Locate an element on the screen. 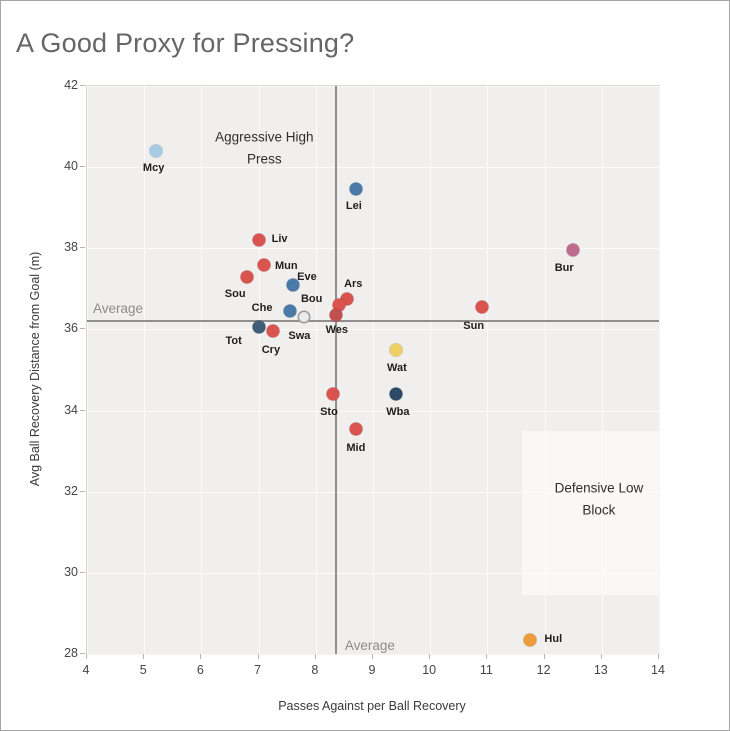 Image resolution: width=730 pixels, height=731 pixels. data-point-label-tot: Tot is located at coordinates (233, 341).